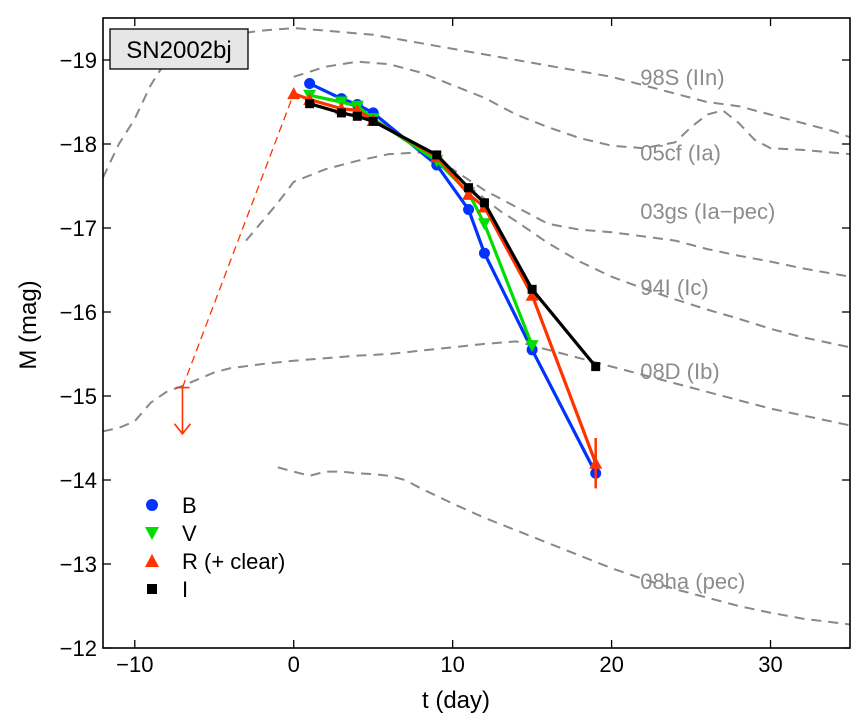 This screenshot has height=724, width=865. Describe the element at coordinates (611, 664) in the screenshot. I see `x-tick-label: 20` at that location.